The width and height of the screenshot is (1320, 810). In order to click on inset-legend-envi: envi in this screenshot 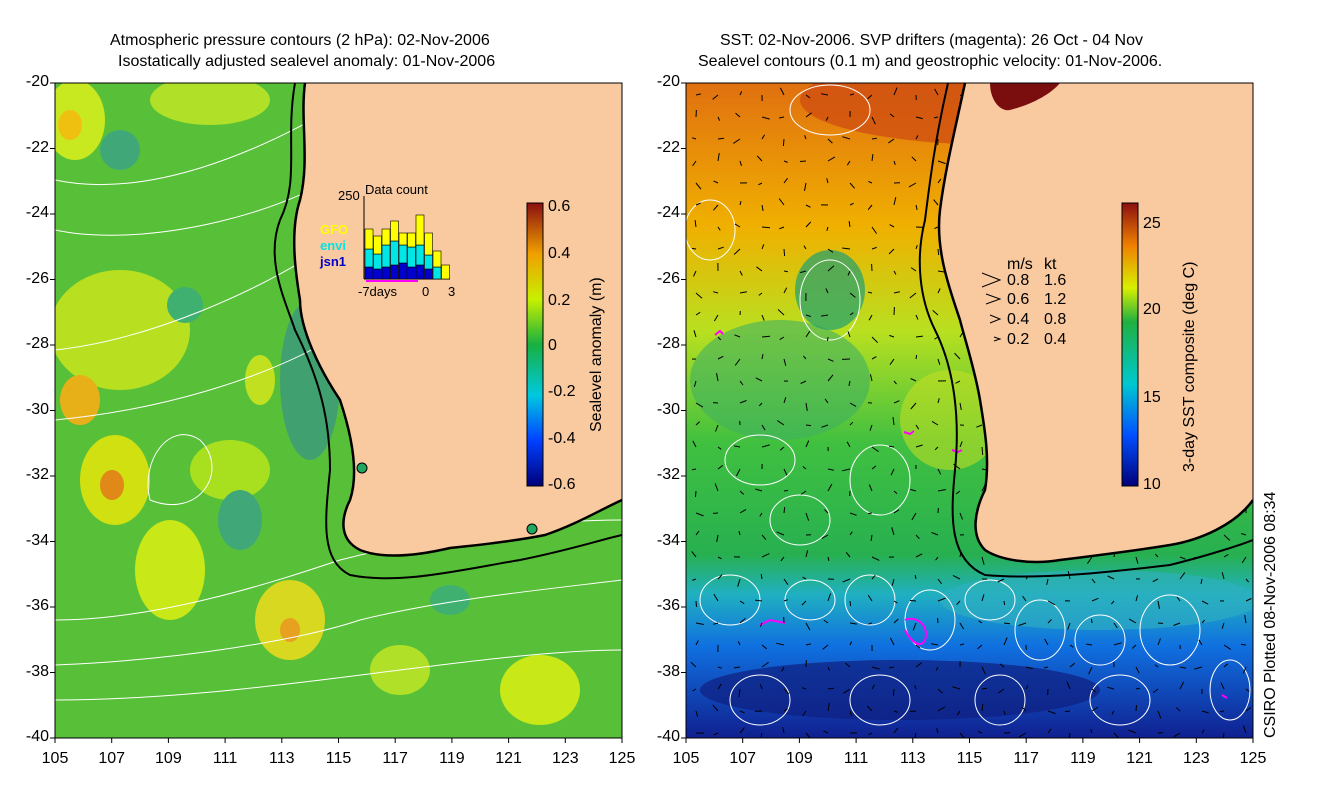, I will do `click(333, 245)`.